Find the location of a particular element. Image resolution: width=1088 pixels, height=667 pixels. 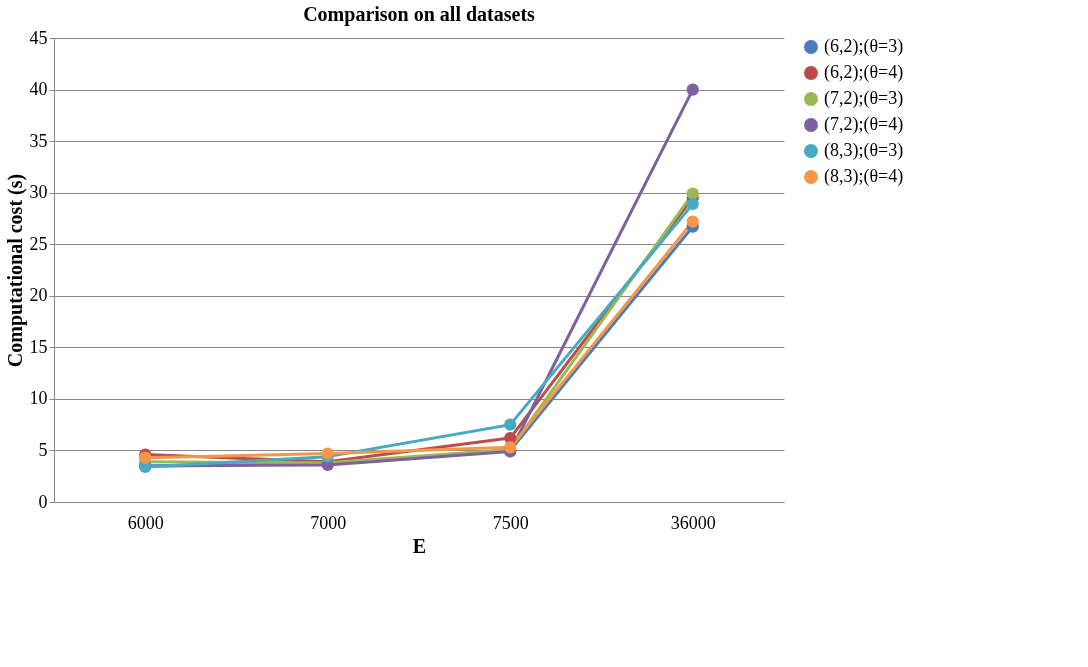

chart-title: Comparison on all datasets is located at coordinates (419, 14).